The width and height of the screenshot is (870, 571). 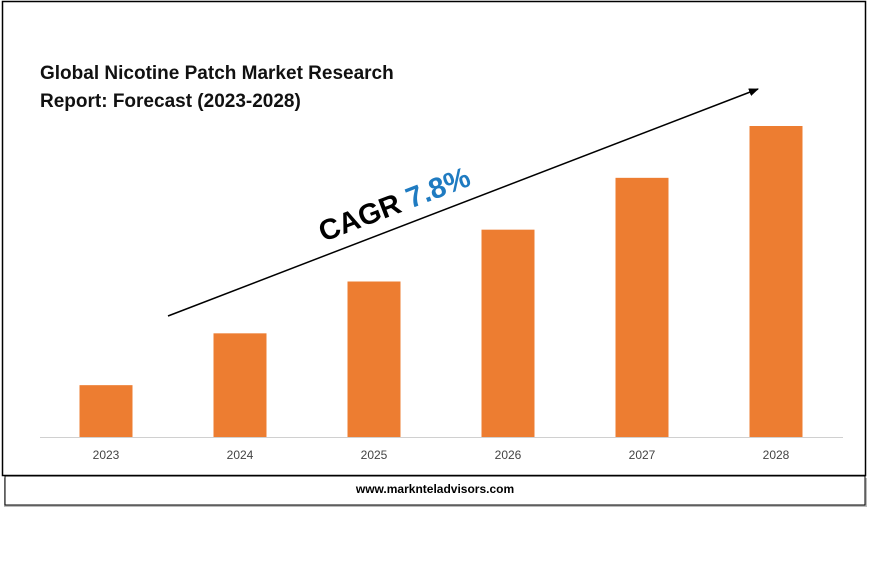 What do you see at coordinates (374, 455) in the screenshot?
I see `x-tick-label: 2025` at bounding box center [374, 455].